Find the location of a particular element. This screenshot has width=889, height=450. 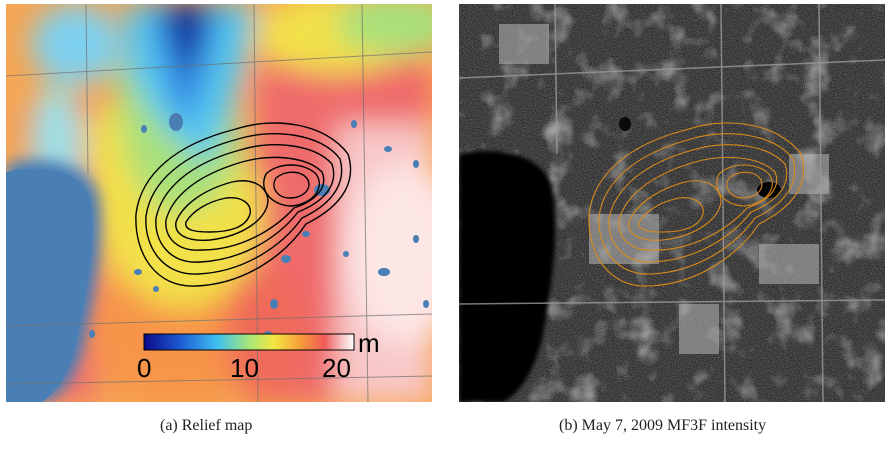

colorbar is located at coordinates (249, 342).